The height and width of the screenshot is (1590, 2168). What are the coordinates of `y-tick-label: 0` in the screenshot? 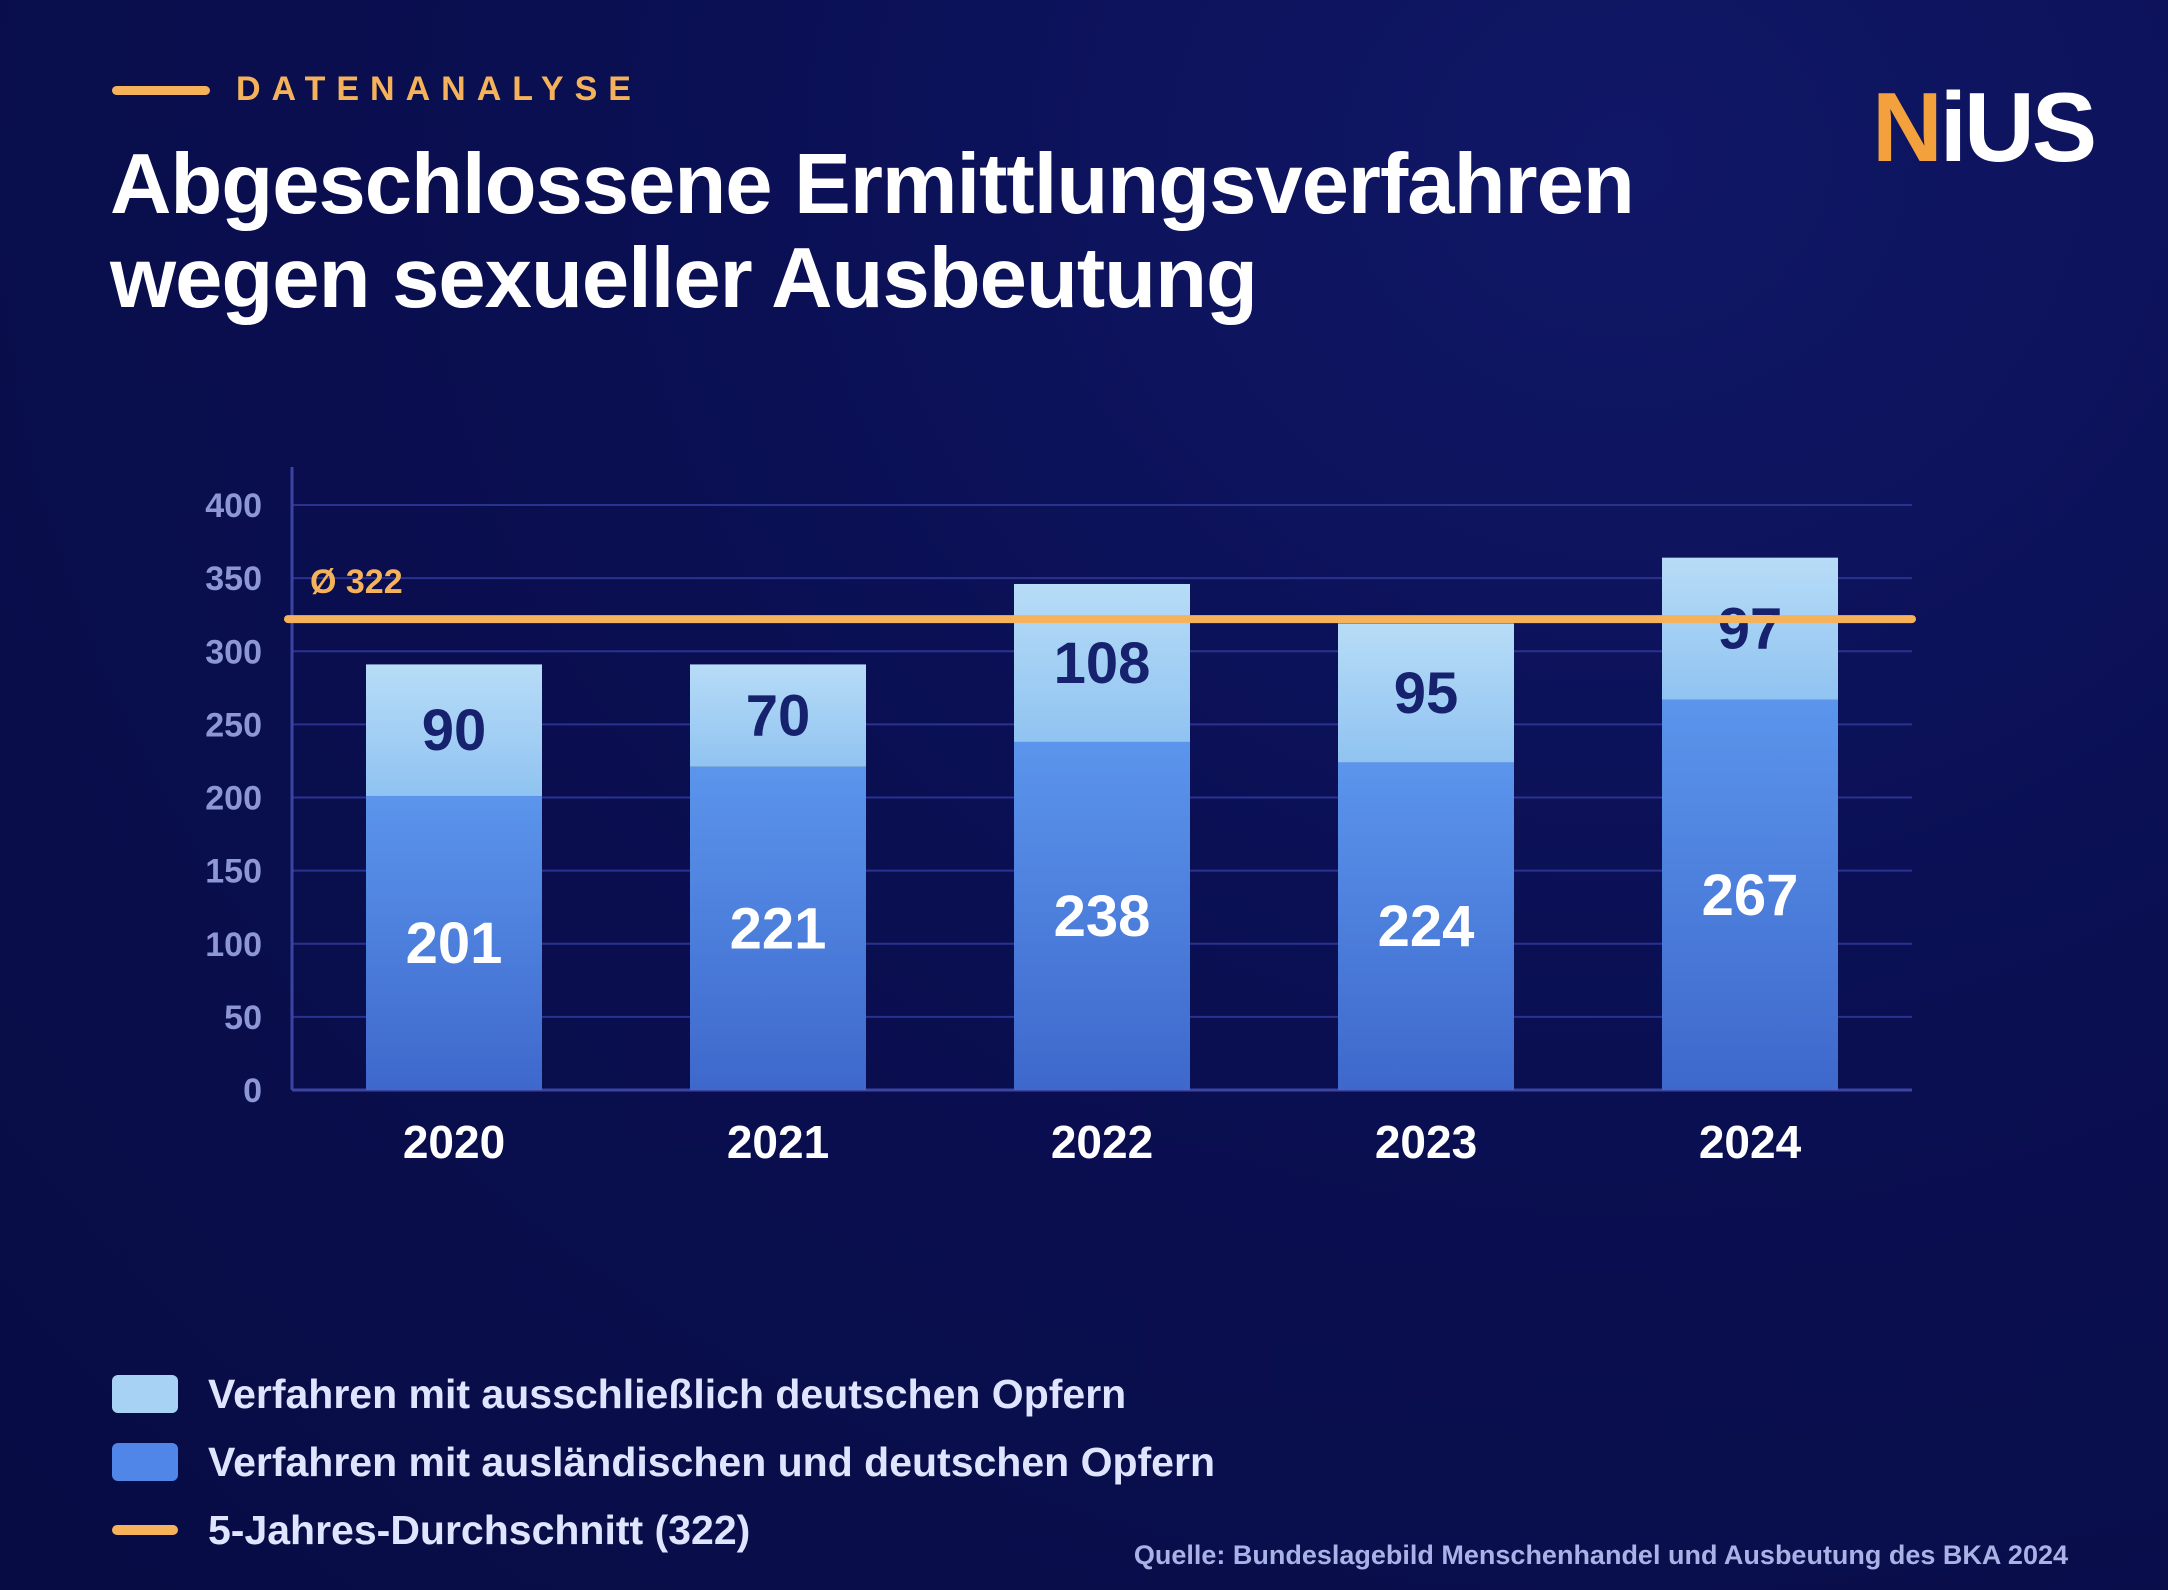 It's located at (252, 1091).